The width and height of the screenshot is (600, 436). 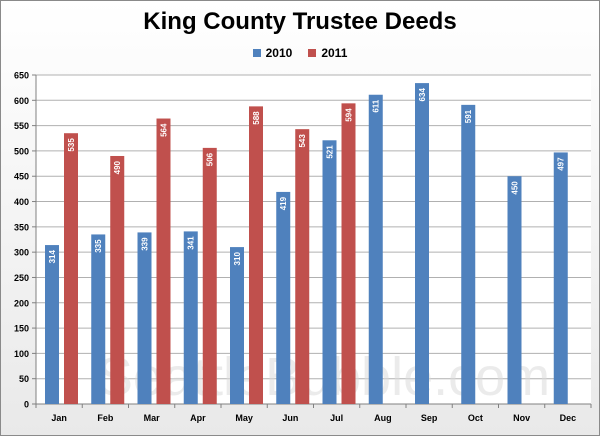 What do you see at coordinates (256, 118) in the screenshot?
I see `data-label: 588` at bounding box center [256, 118].